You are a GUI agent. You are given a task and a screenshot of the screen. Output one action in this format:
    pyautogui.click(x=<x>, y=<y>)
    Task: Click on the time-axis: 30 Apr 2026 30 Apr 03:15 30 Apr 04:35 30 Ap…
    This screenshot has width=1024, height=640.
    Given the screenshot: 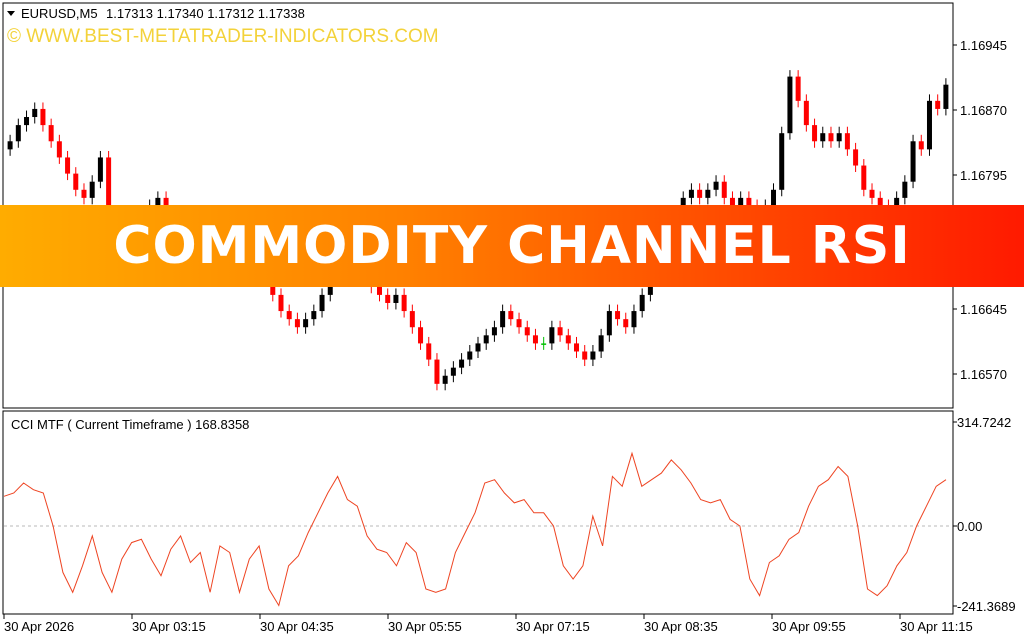 What is the action you would take?
    pyautogui.click(x=488, y=624)
    